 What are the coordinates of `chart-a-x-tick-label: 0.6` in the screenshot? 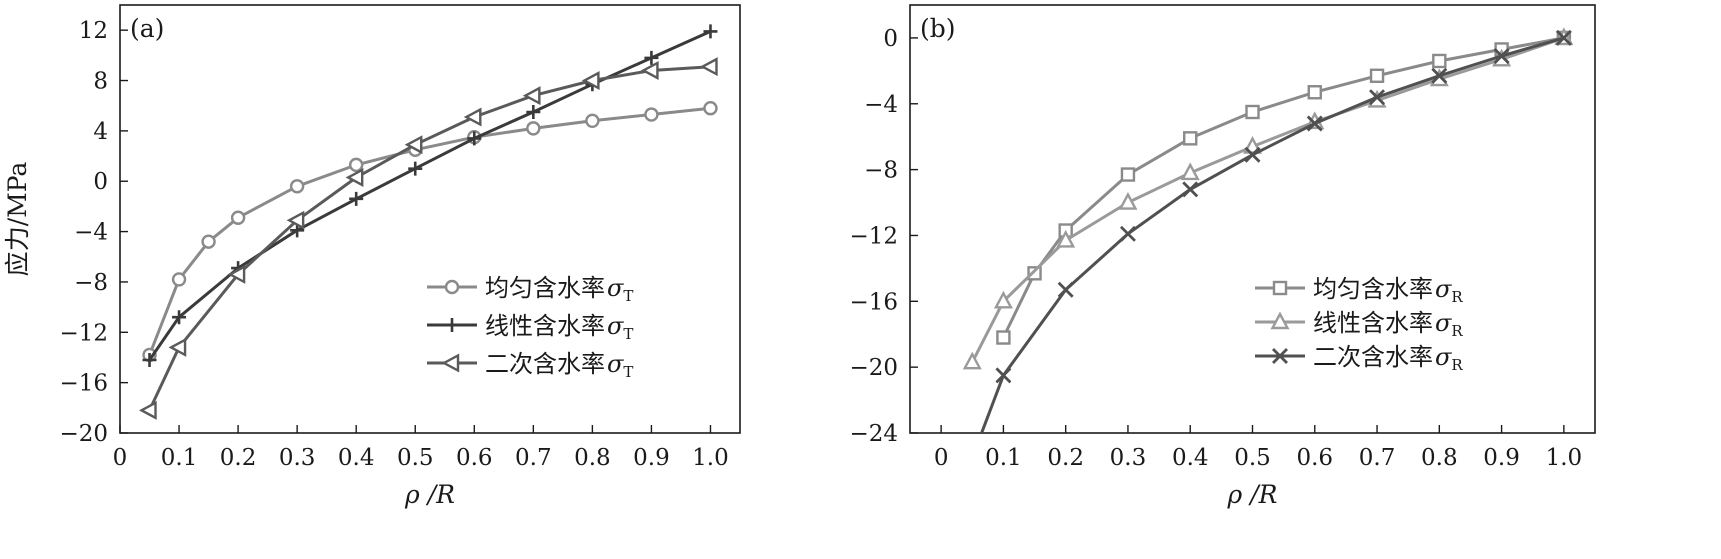 It's located at (474, 458).